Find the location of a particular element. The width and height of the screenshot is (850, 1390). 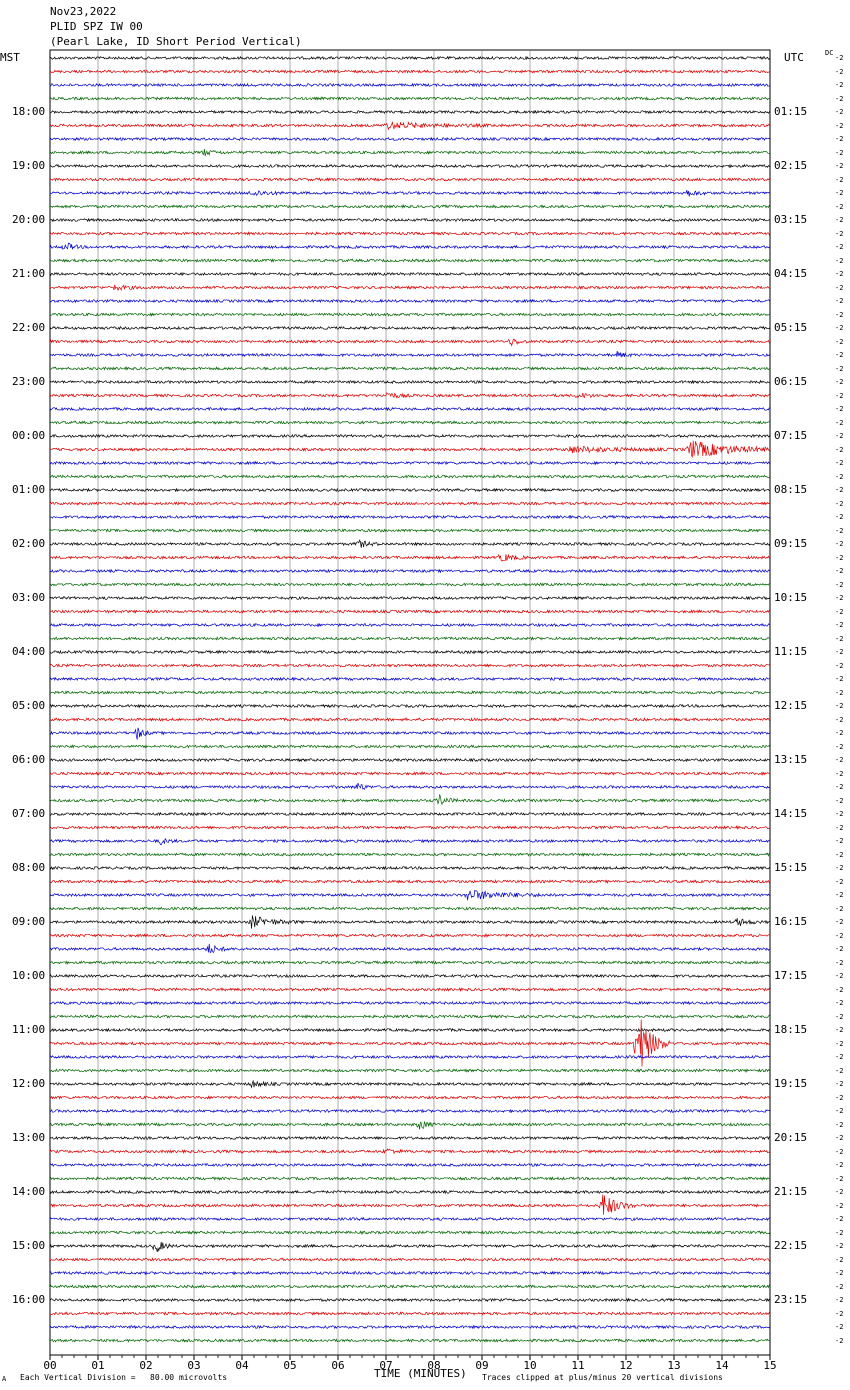

x-tick-label: 10 is located at coordinates (529, 1365).